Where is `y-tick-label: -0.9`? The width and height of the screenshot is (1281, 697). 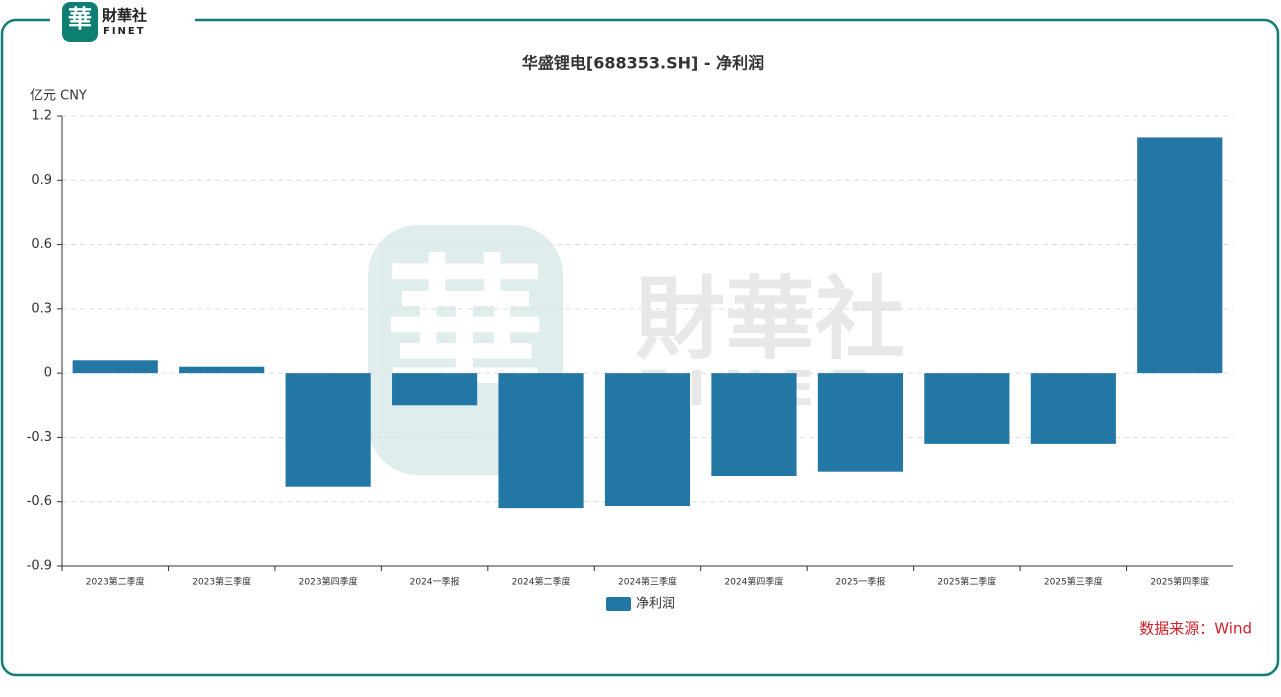
y-tick-label: -0.9 is located at coordinates (39, 566).